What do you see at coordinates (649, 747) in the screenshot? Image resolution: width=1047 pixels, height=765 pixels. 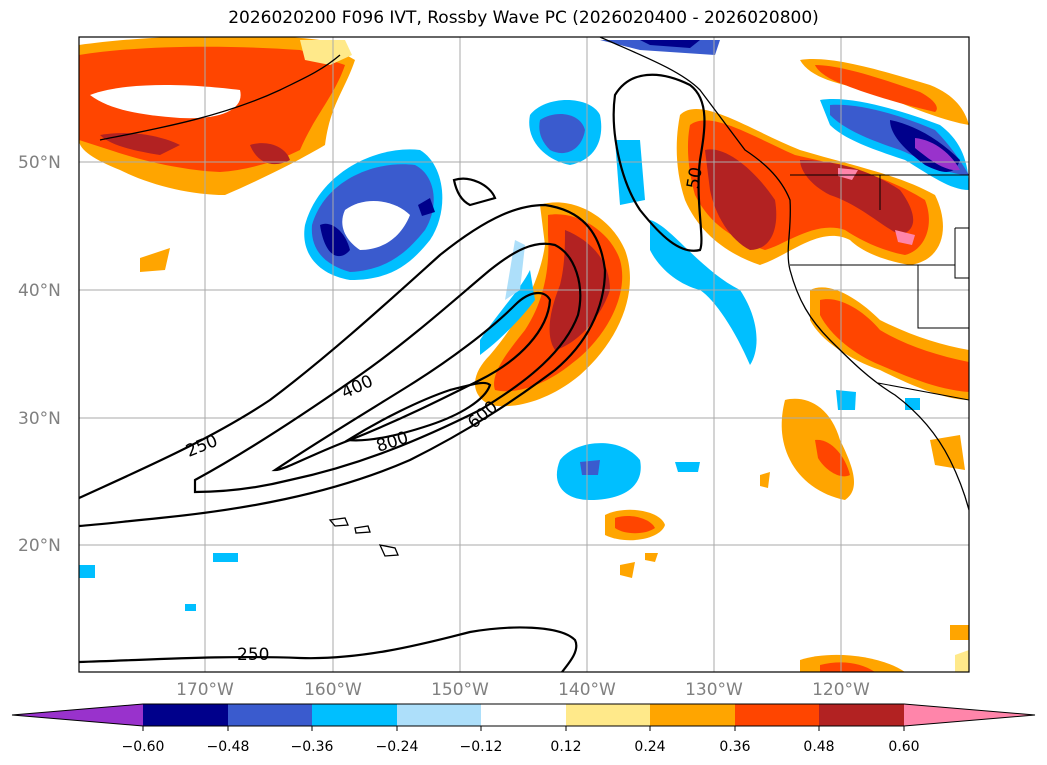 I see `colorbar-tick-label: 0.24` at bounding box center [649, 747].